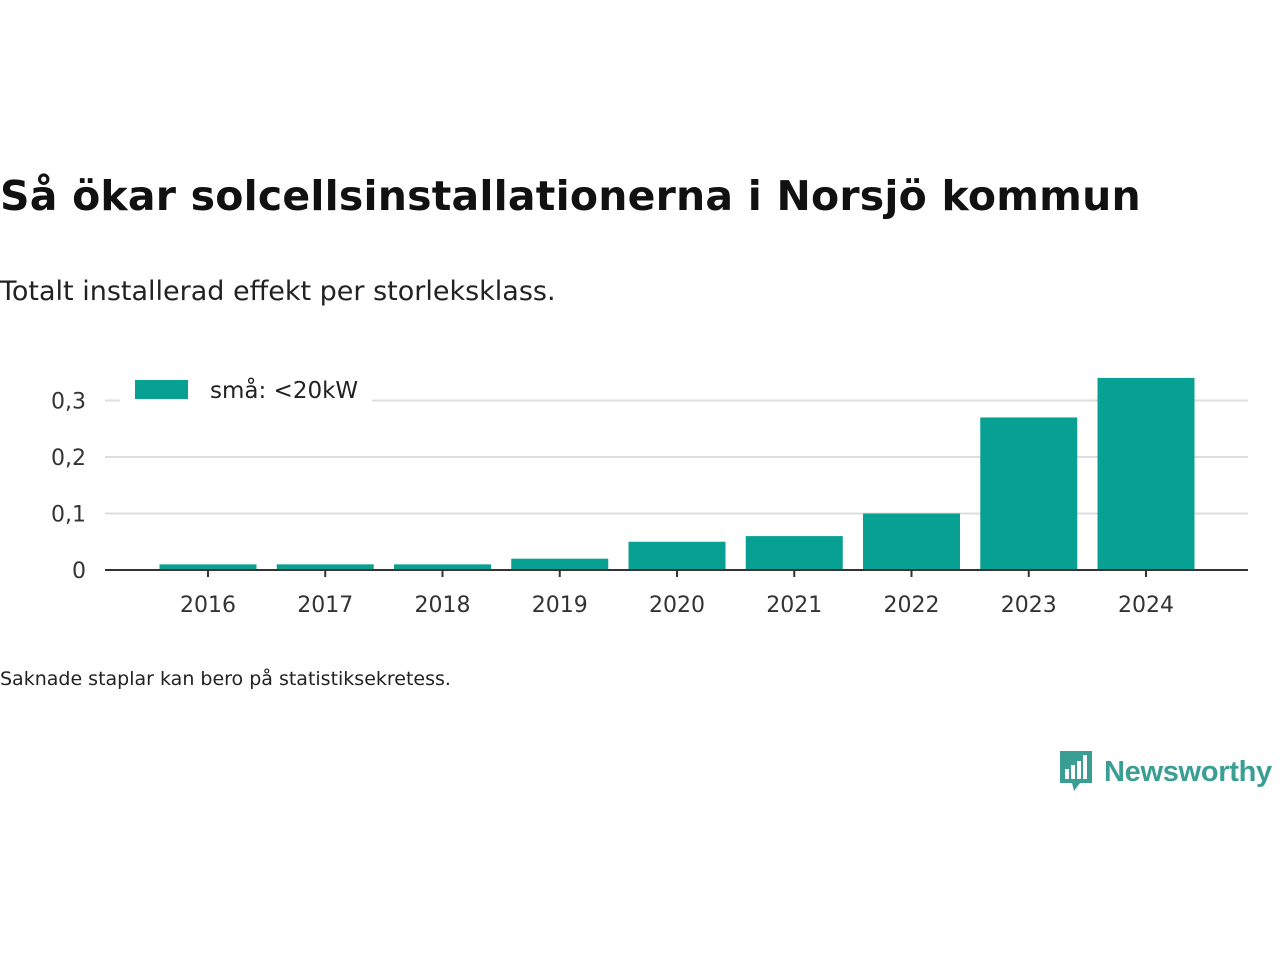 The image size is (1280, 960). What do you see at coordinates (1146, 605) in the screenshot?
I see `x-tick-label: 2024` at bounding box center [1146, 605].